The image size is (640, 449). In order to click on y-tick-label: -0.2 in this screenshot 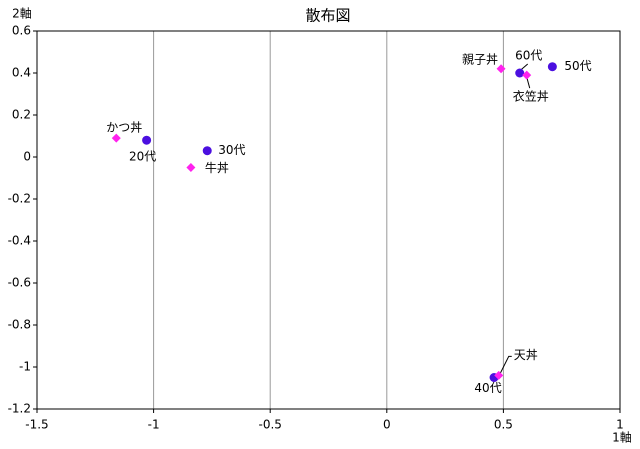, I will do `click(19, 199)`.